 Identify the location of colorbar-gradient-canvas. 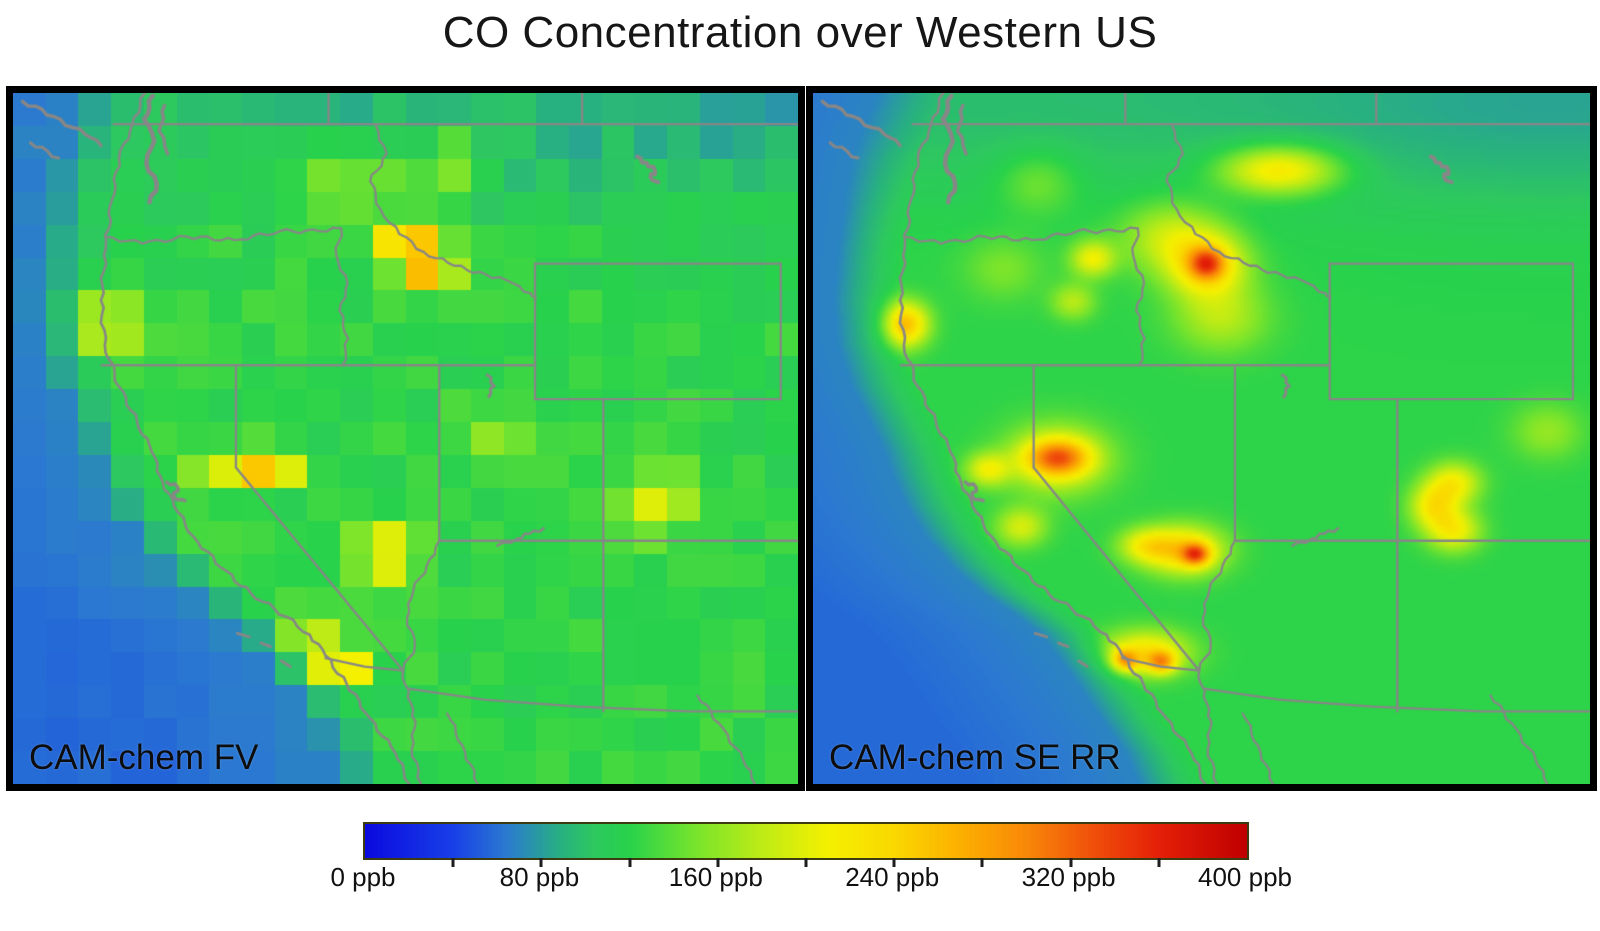
(806, 841).